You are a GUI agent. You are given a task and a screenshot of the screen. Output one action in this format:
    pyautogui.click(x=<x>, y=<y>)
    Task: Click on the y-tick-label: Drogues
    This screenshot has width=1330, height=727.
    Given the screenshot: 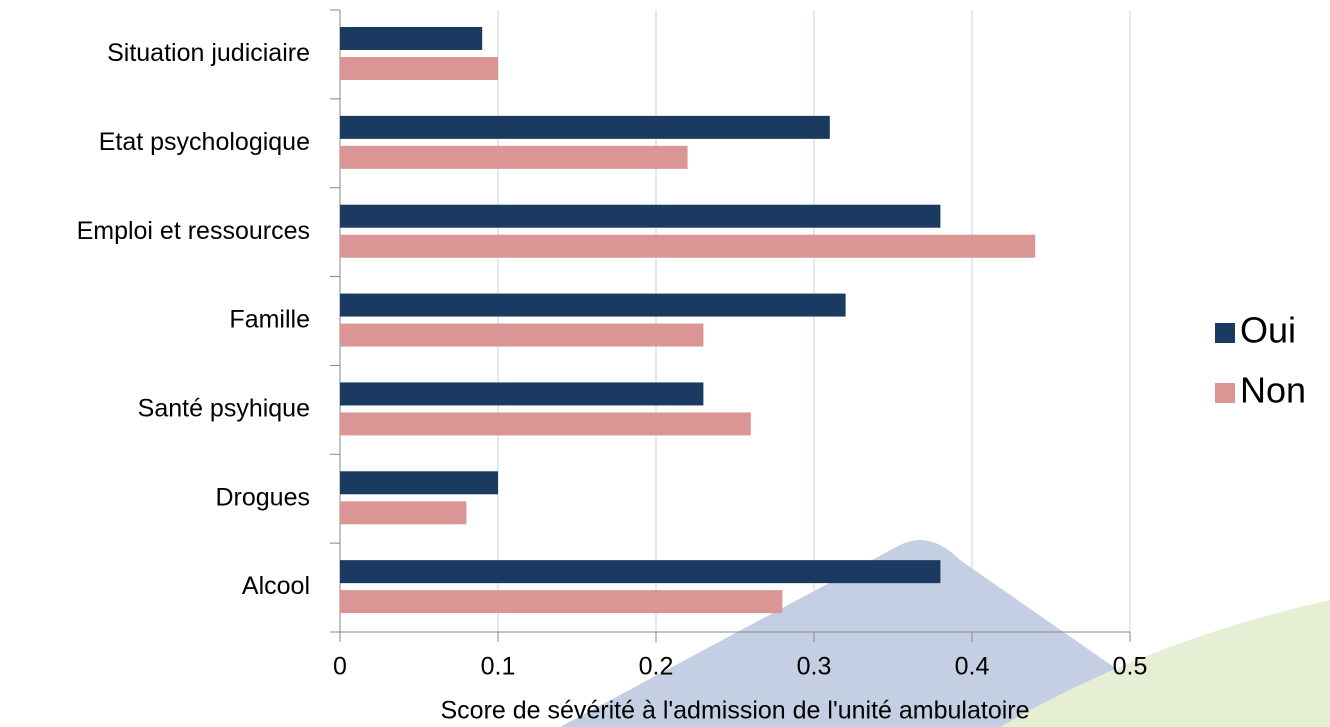 What is the action you would take?
    pyautogui.click(x=263, y=497)
    